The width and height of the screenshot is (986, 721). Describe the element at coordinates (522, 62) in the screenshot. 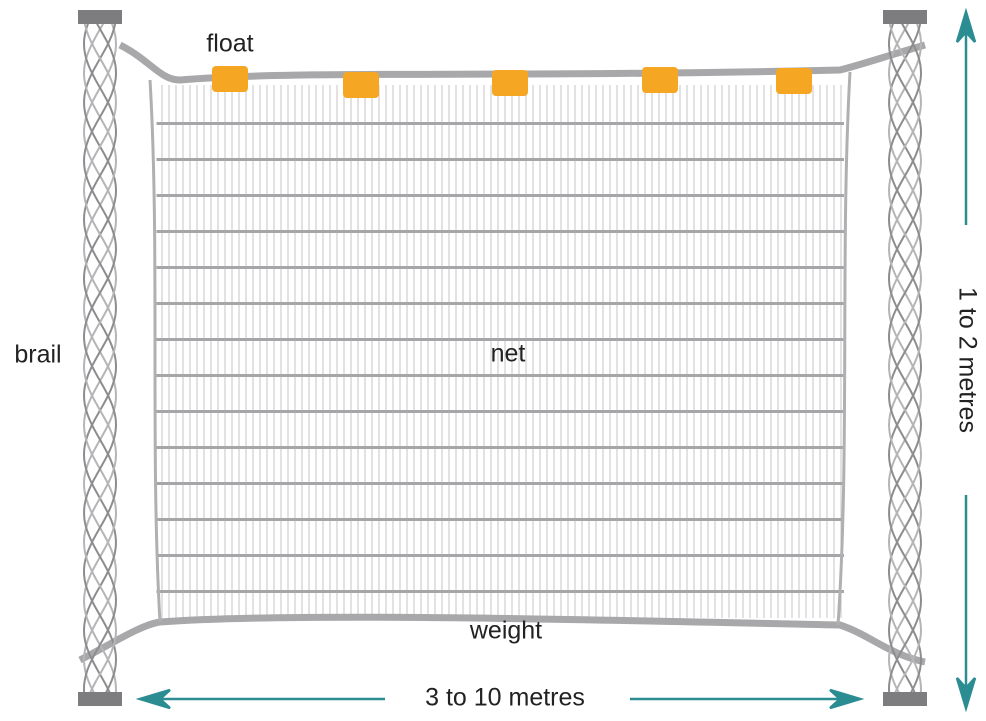

I see `head-rope` at that location.